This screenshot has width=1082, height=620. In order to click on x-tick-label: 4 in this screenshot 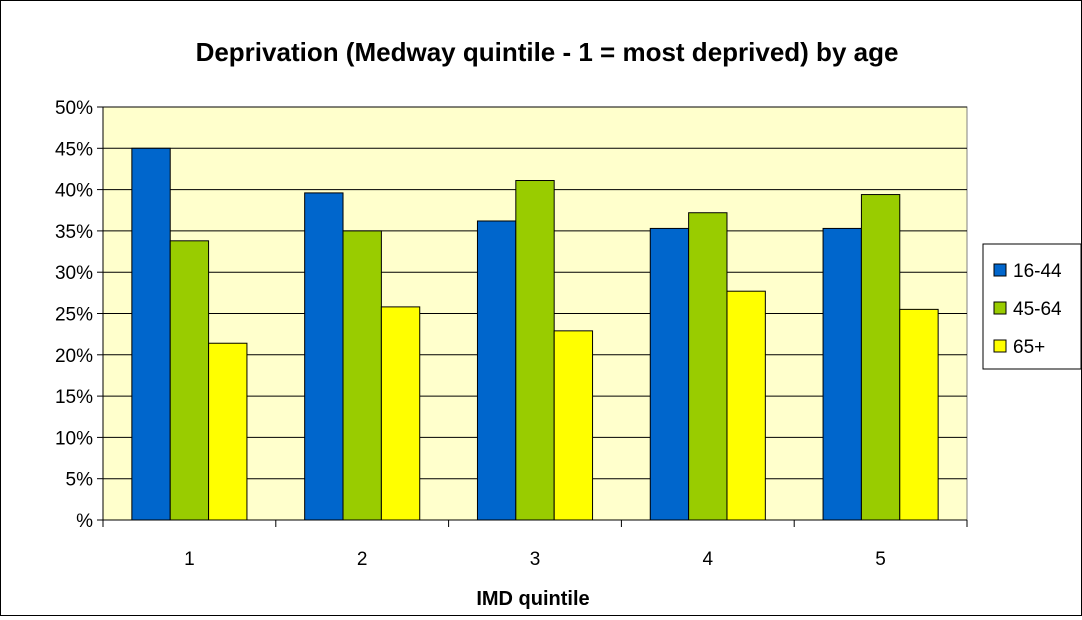, I will do `click(708, 559)`.